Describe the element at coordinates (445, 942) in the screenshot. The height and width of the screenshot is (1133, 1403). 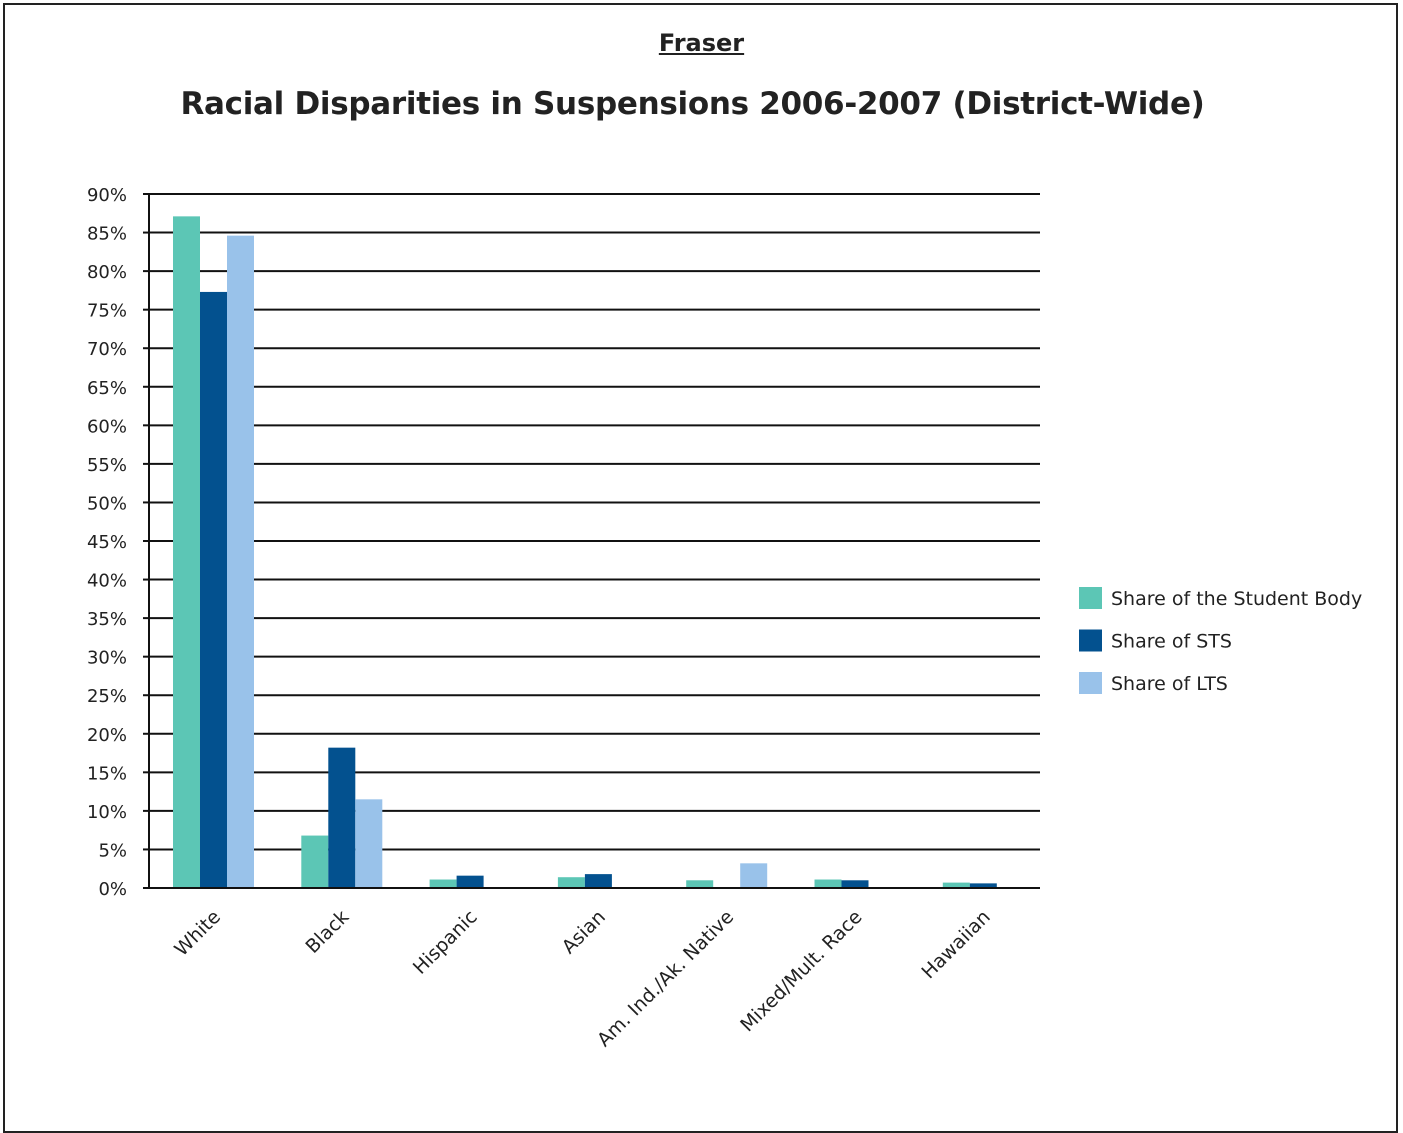
I see `category-label: Hispanic` at that location.